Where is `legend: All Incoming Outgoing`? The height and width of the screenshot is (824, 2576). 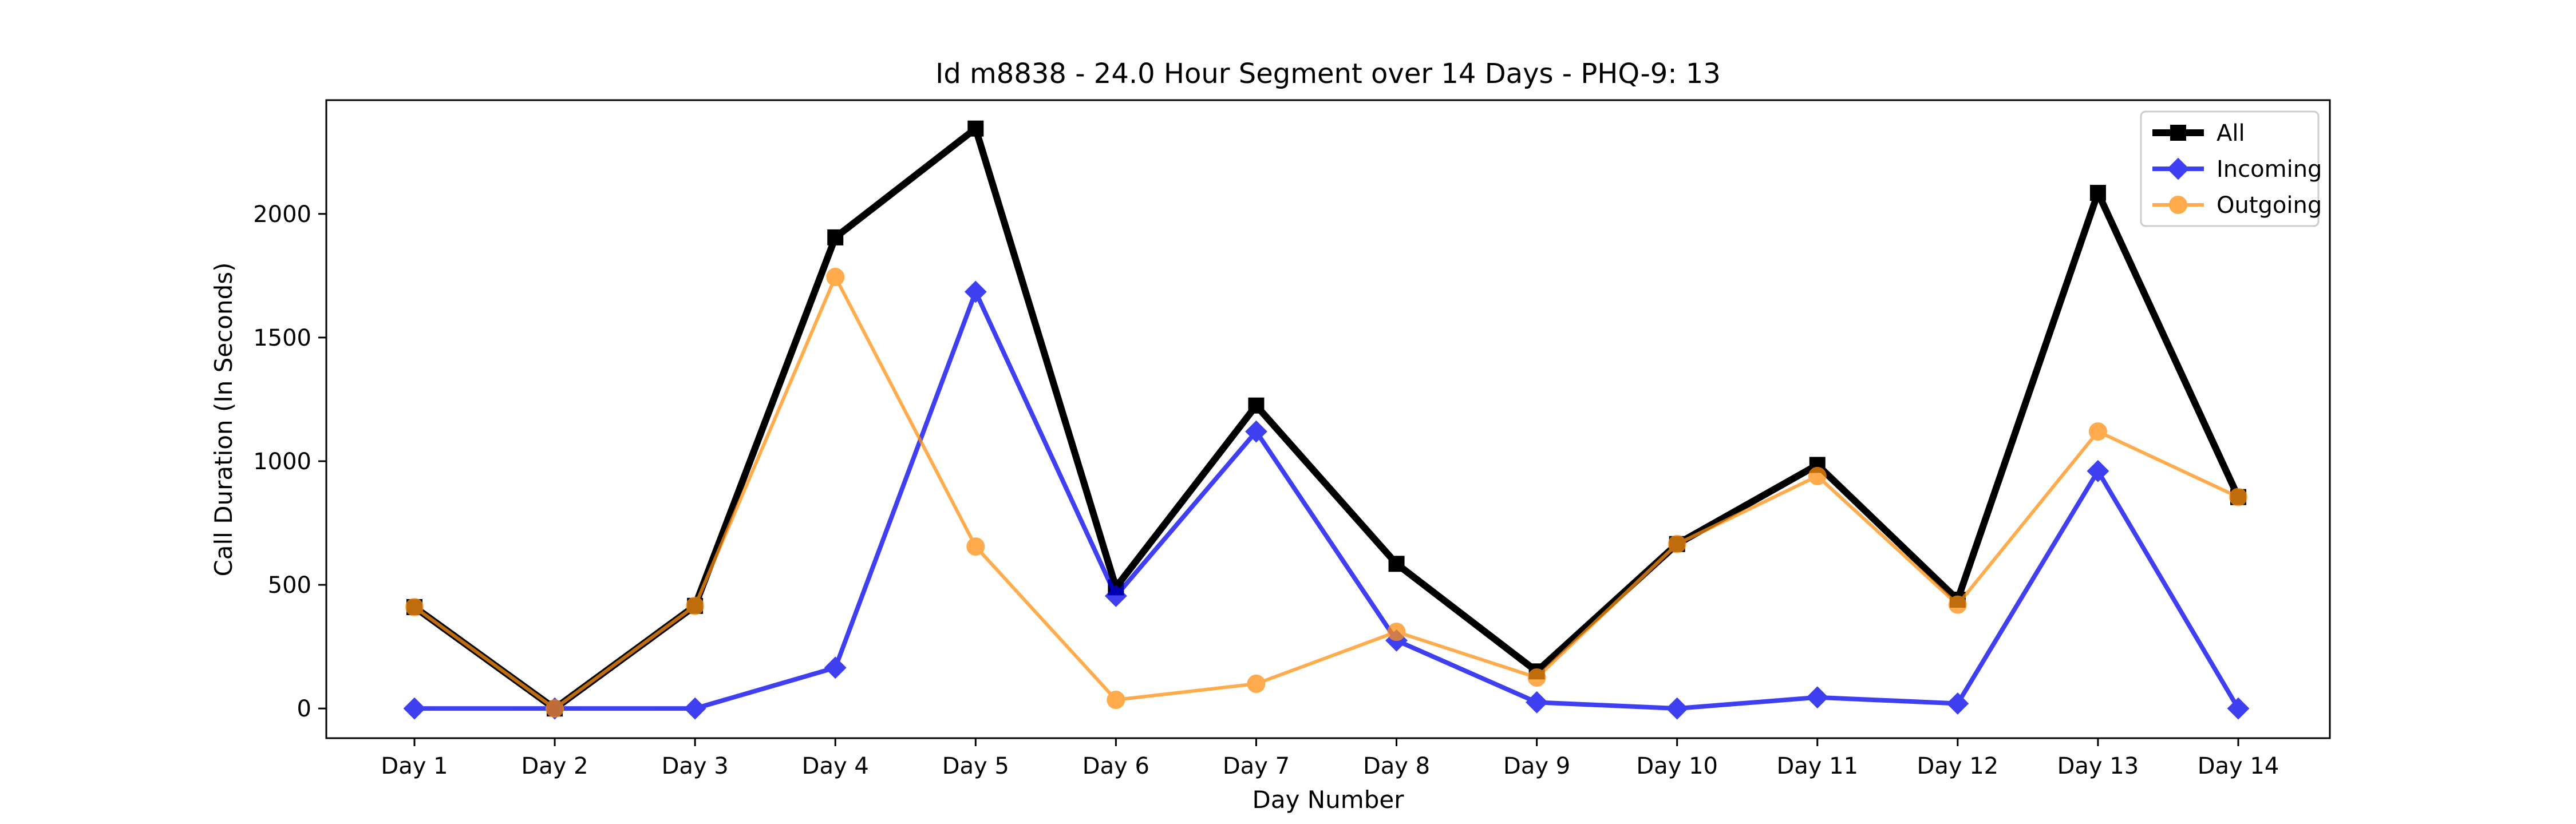 legend: All Incoming Outgoing is located at coordinates (2231, 168).